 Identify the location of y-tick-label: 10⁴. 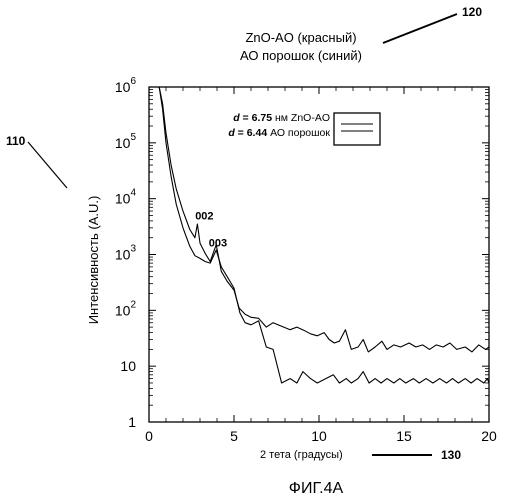
(126, 197).